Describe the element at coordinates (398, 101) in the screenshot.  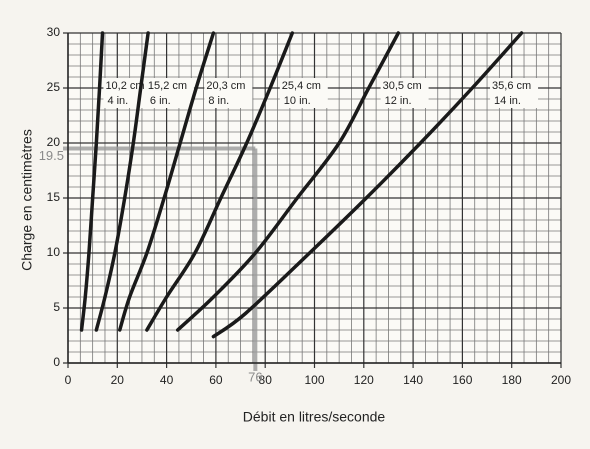
I see `series-sublabel: 12 in.` at that location.